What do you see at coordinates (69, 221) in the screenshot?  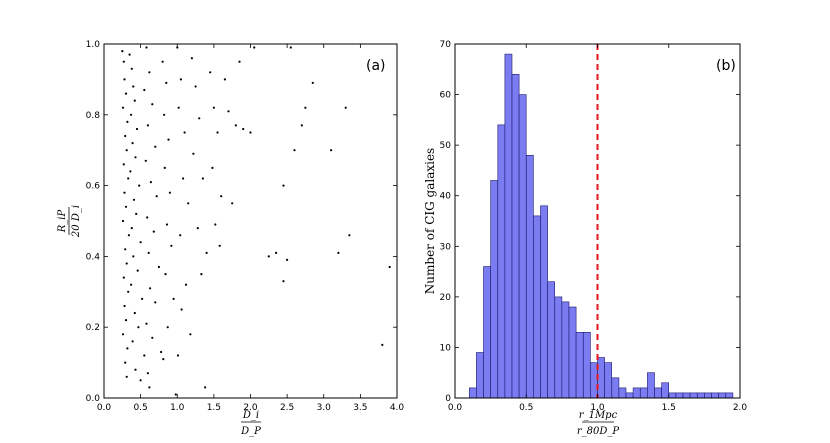 I see `scatter-ylabel: R_iP 20 D_i` at bounding box center [69, 221].